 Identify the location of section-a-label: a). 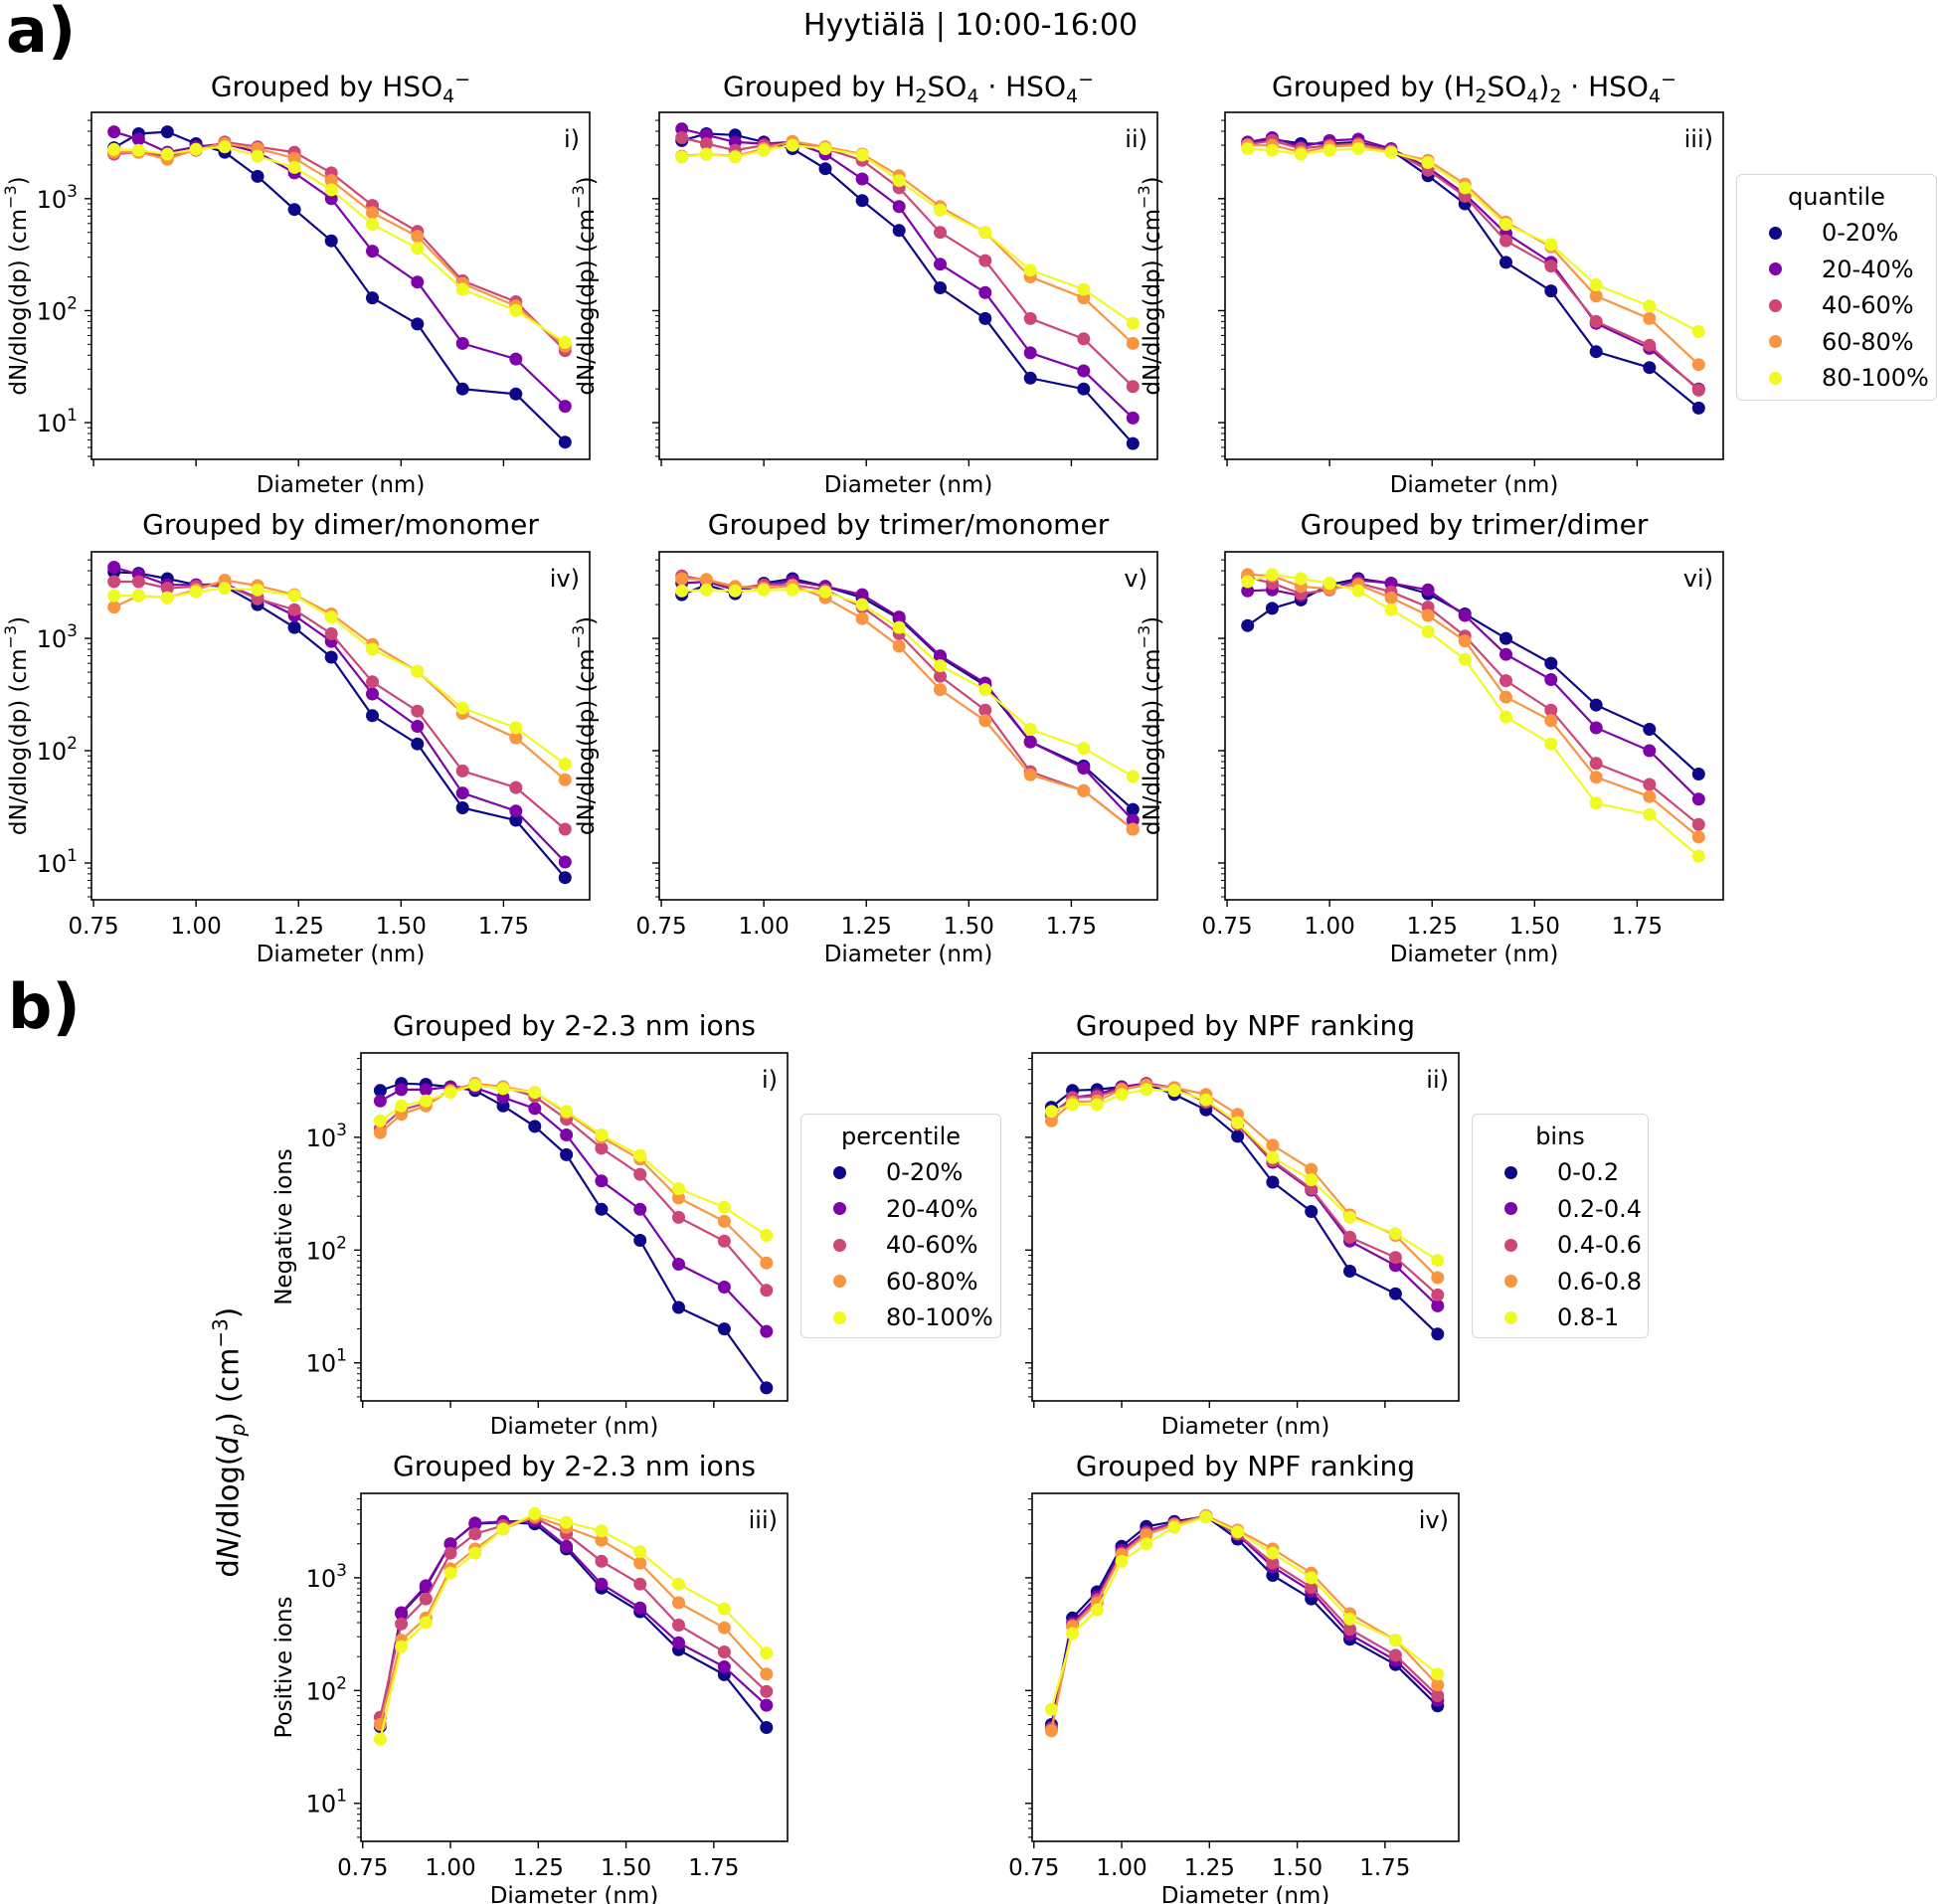
(41, 33).